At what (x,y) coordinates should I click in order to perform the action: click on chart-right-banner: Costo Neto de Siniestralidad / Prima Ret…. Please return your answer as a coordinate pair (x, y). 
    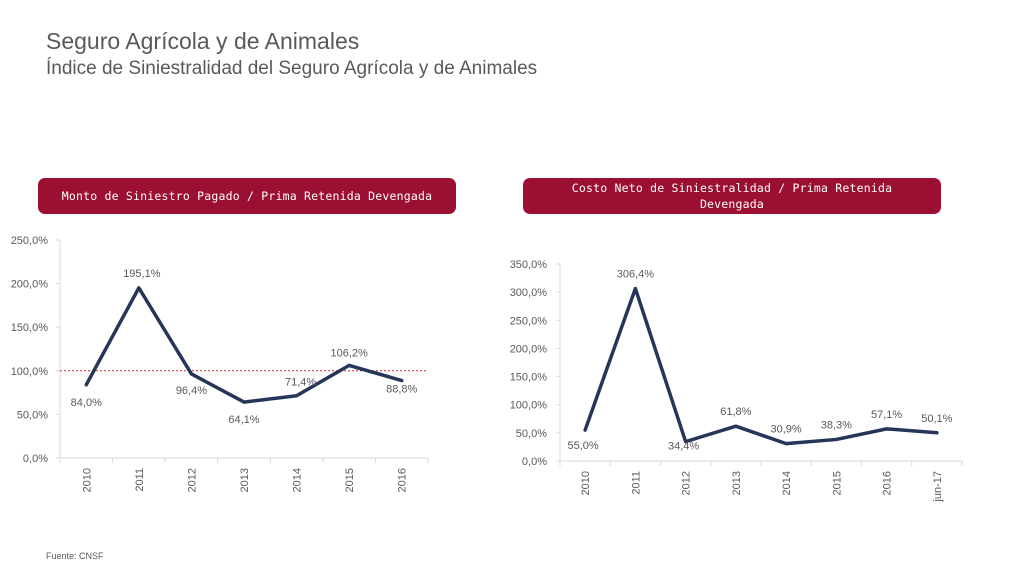
    Looking at the image, I should click on (732, 196).